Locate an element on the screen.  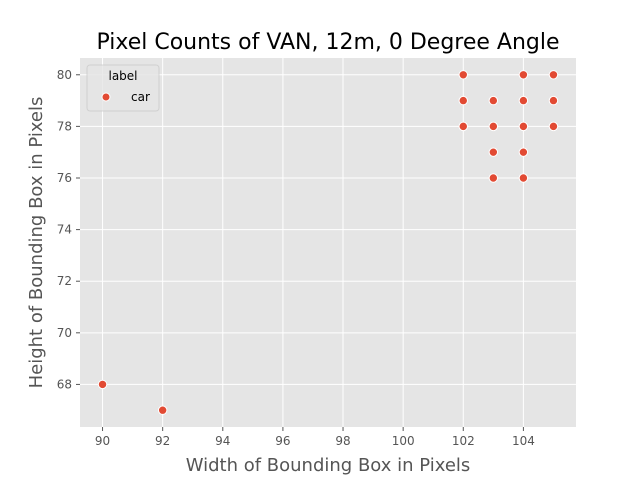
legend: label car is located at coordinates (123, 88).